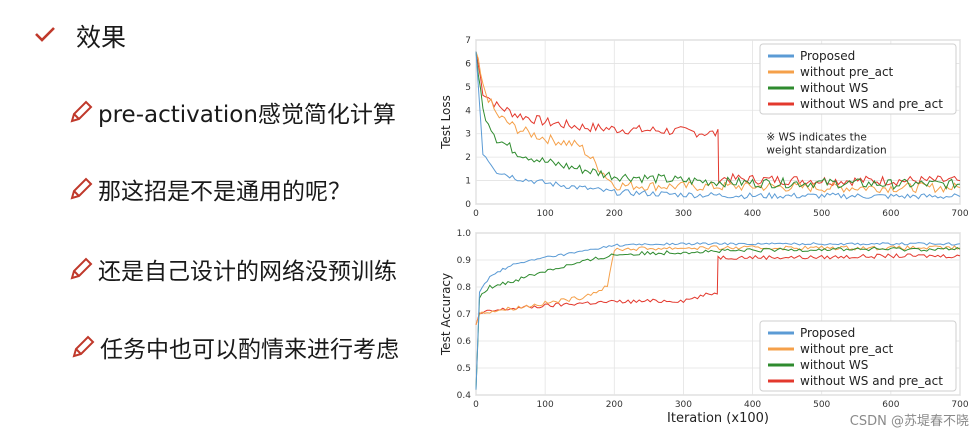  What do you see at coordinates (816, 138) in the screenshot?
I see `annotation-text: ※ WS indicates the` at bounding box center [816, 138].